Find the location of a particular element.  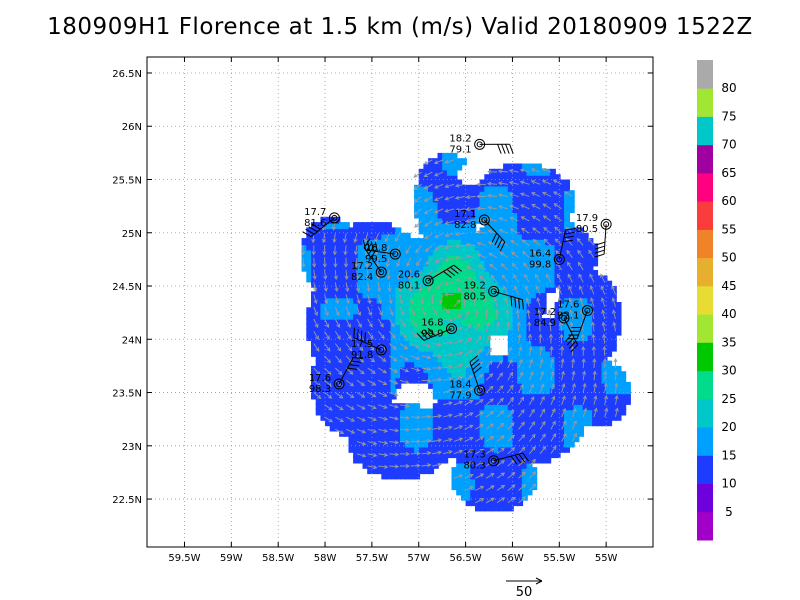

latitude-tick-label: 26N is located at coordinates (132, 127).